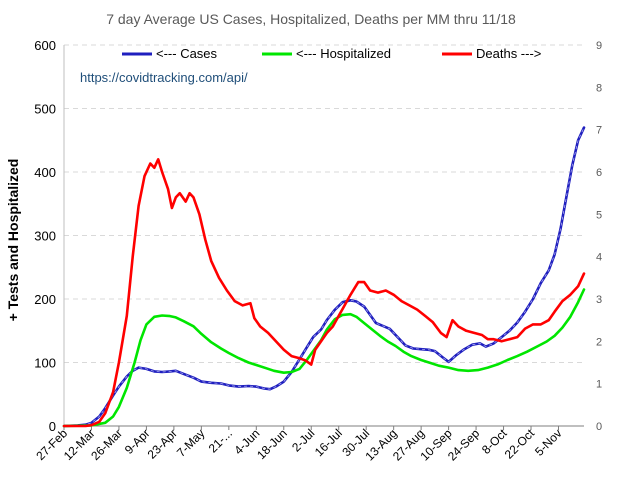 The height and width of the screenshot is (482, 622). What do you see at coordinates (187, 53) in the screenshot?
I see `legend-label: <--- Cases` at bounding box center [187, 53].